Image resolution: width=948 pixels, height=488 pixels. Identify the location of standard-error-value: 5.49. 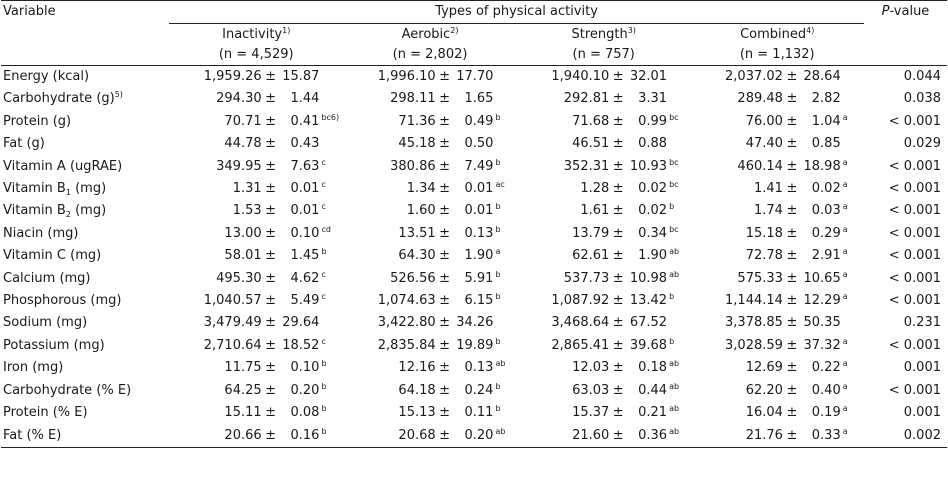
(305, 301).